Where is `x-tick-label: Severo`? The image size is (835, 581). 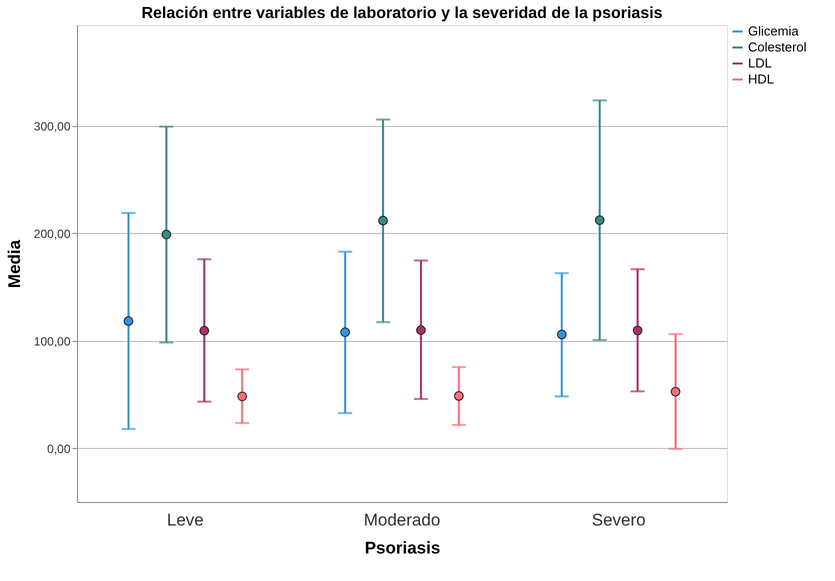
x-tick-label: Severo is located at coordinates (619, 520).